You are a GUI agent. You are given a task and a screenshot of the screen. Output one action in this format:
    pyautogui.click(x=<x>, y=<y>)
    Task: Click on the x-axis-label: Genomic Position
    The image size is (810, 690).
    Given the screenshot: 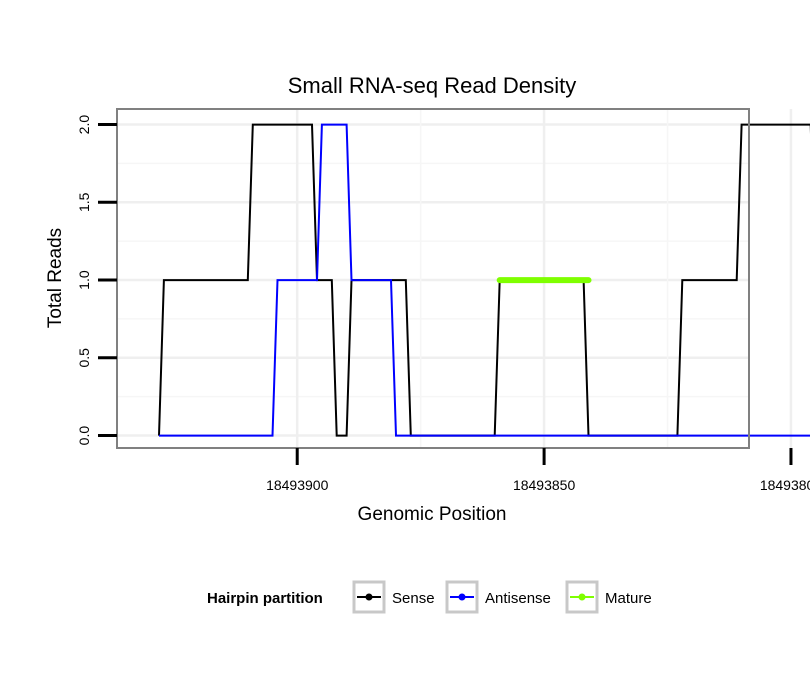 What is the action you would take?
    pyautogui.click(x=432, y=514)
    